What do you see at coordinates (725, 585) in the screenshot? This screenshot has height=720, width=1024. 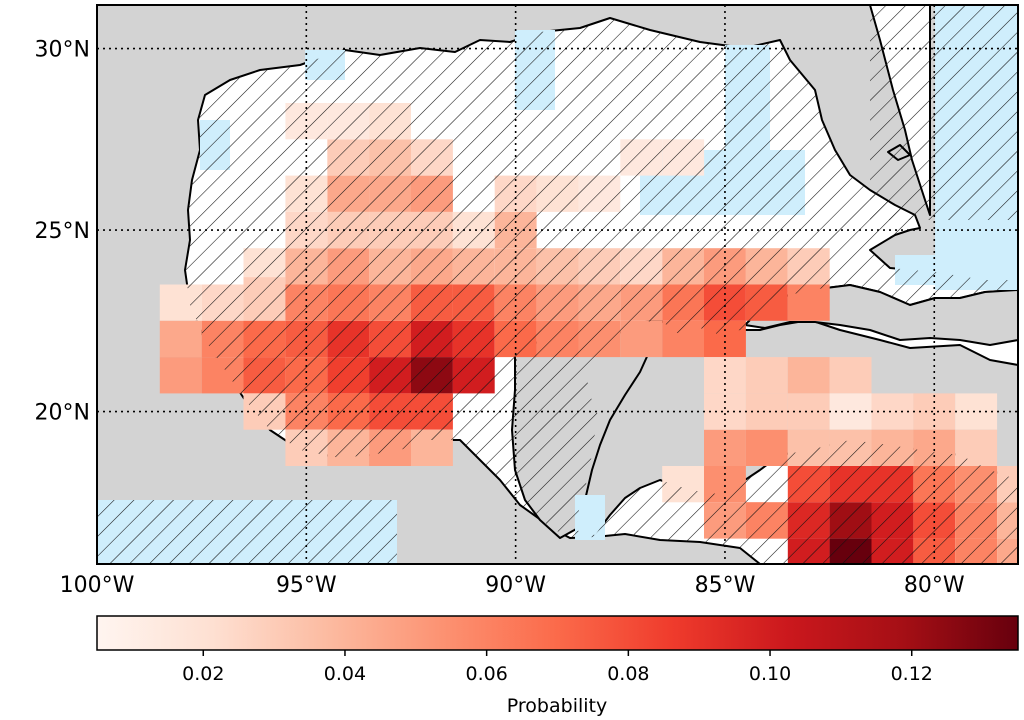 I see `longitude-tick-label: 85°W` at bounding box center [725, 585].